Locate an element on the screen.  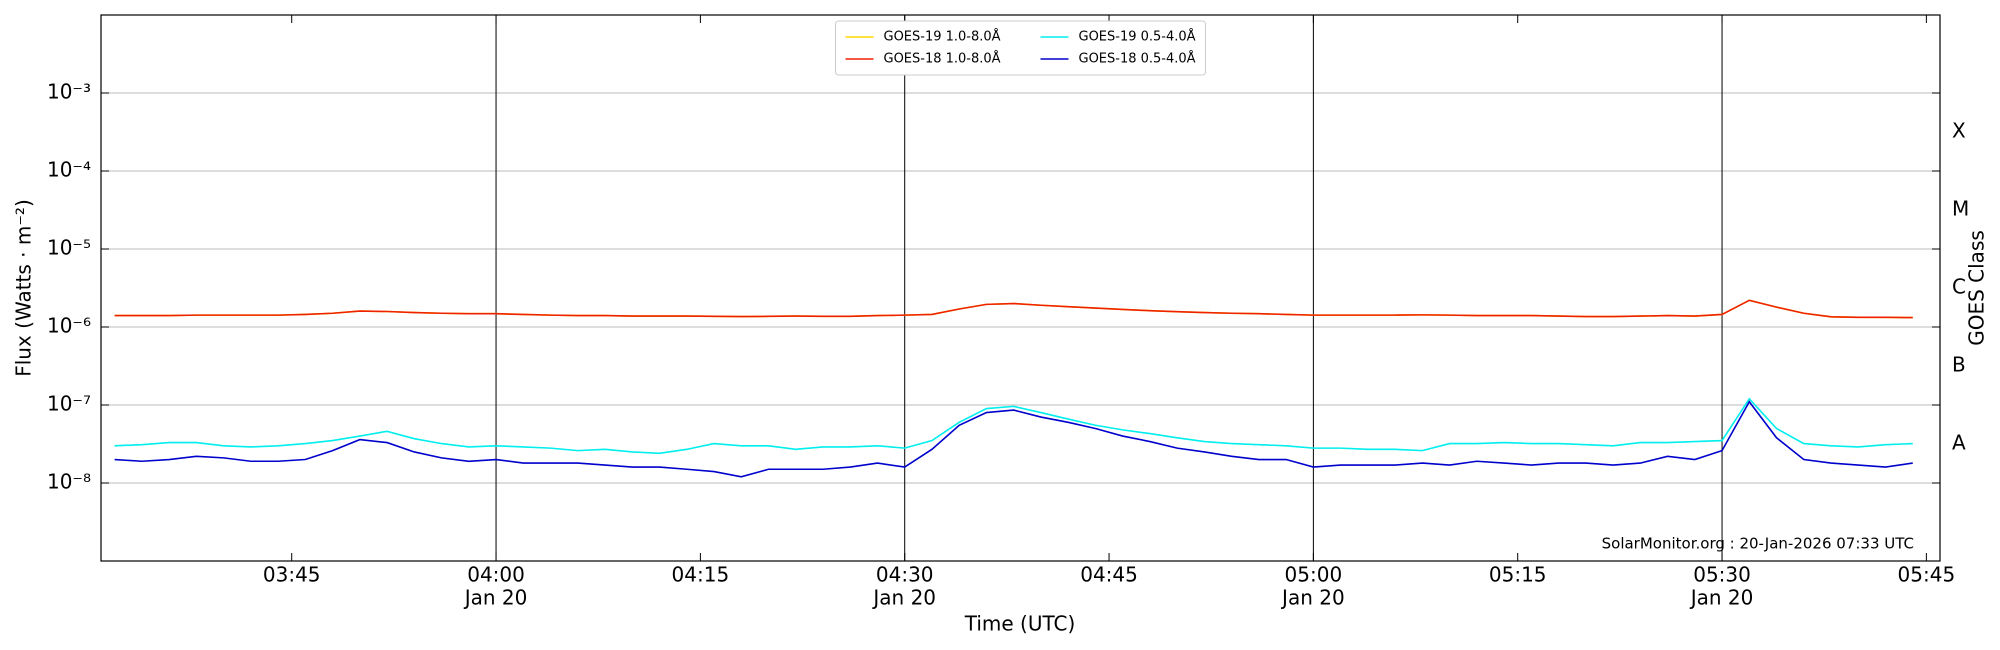
y-tick-label: 10⁻³ is located at coordinates (69, 92).